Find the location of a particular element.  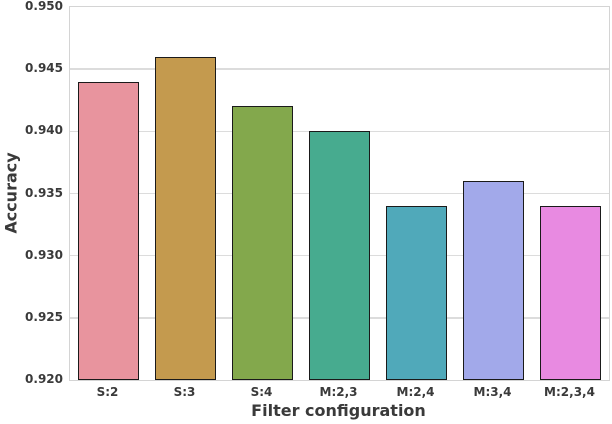

x-tick-label-M:3,4: M:3,4 is located at coordinates (492, 392).